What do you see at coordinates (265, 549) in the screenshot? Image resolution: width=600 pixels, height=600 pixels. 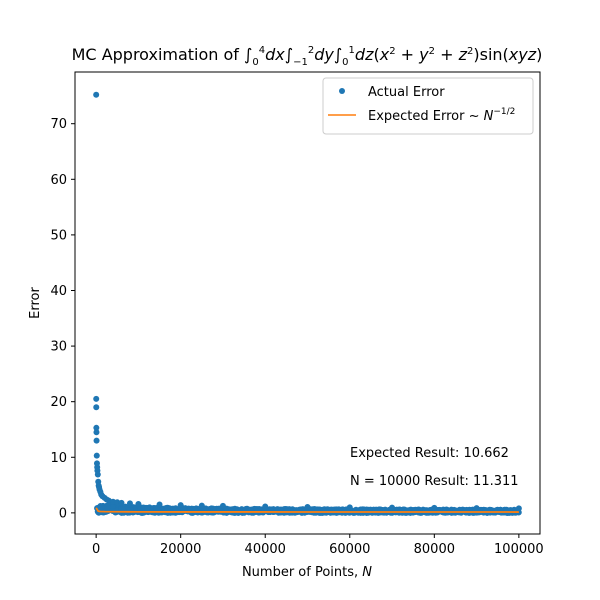 I see `x-tick-label: 40000` at bounding box center [265, 549].